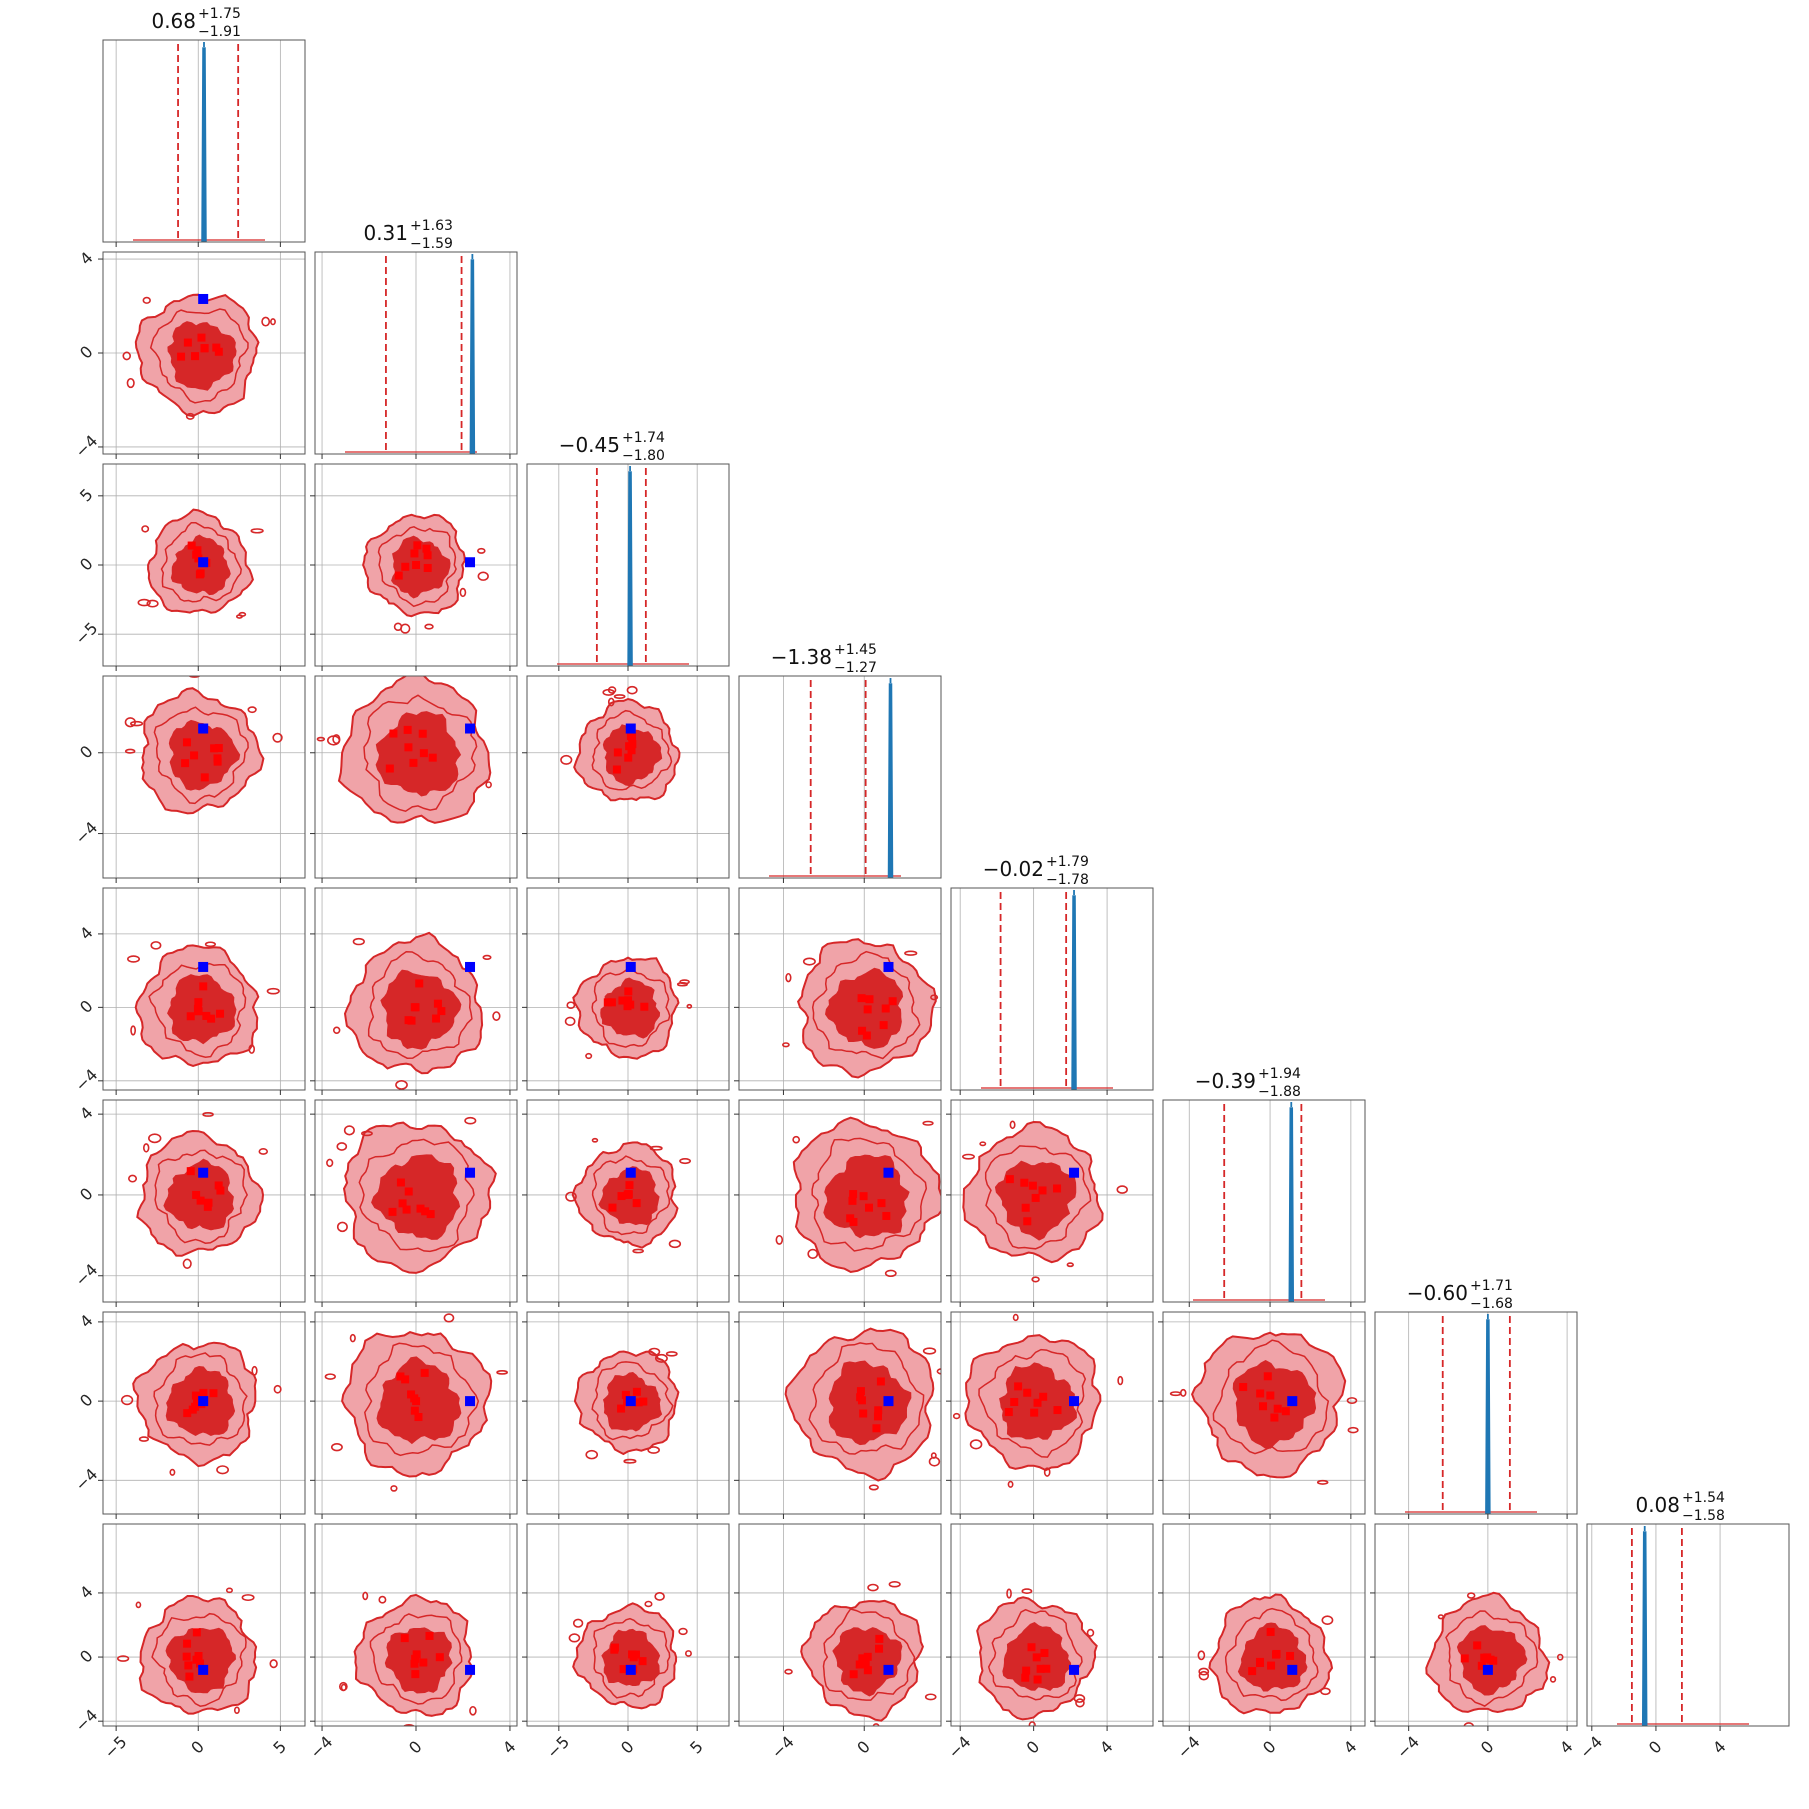 Image resolution: width=1809 pixels, height=1809 pixels. I want to click on y-tick-label: 5, so click(86, 495).